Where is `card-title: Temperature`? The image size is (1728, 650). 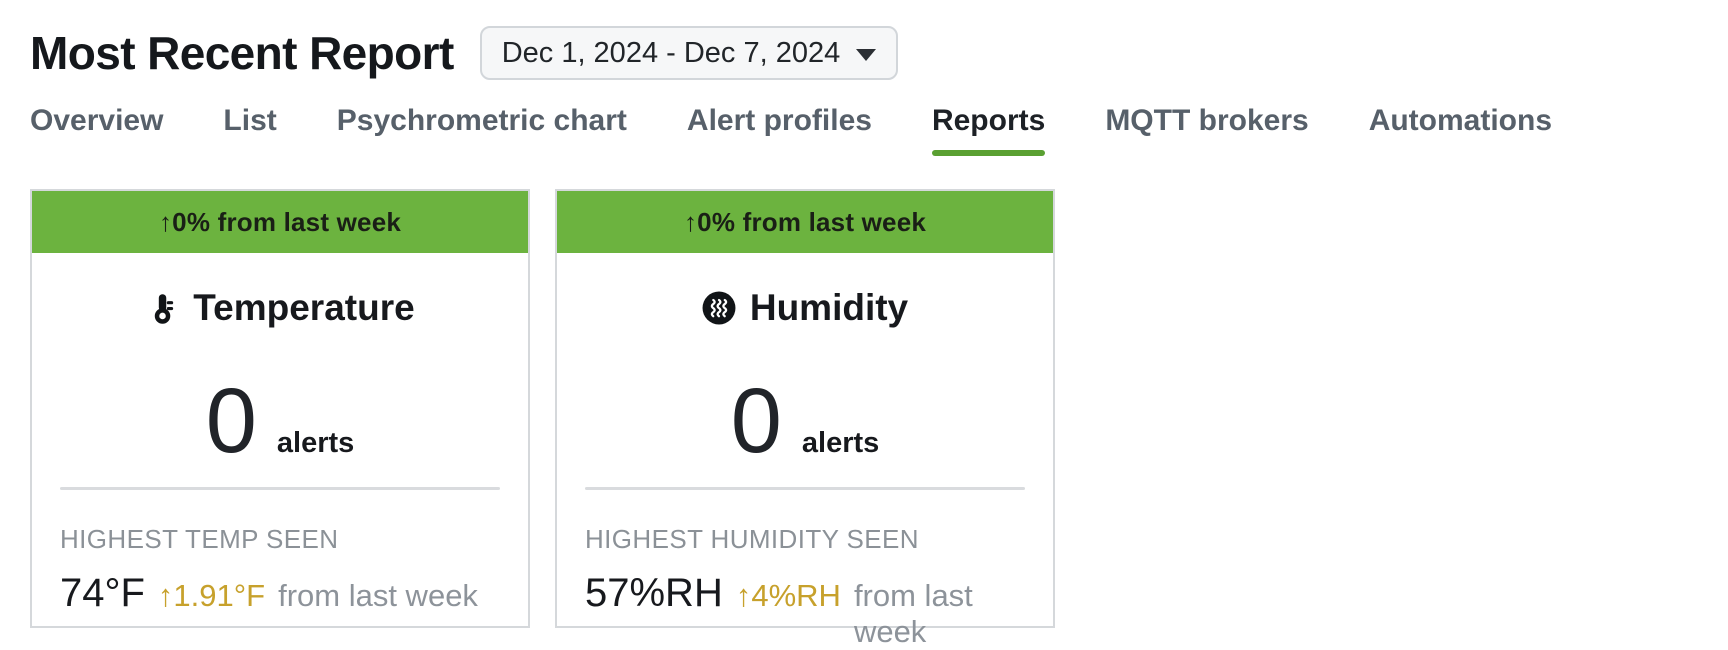
card-title: Temperature is located at coordinates (304, 307).